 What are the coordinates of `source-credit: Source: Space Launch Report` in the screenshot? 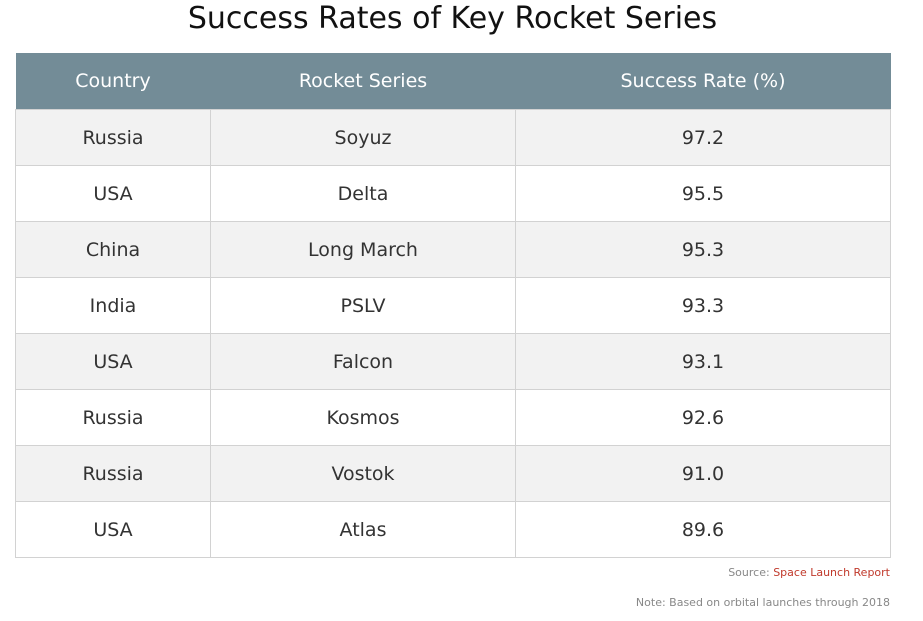 It's located at (809, 572).